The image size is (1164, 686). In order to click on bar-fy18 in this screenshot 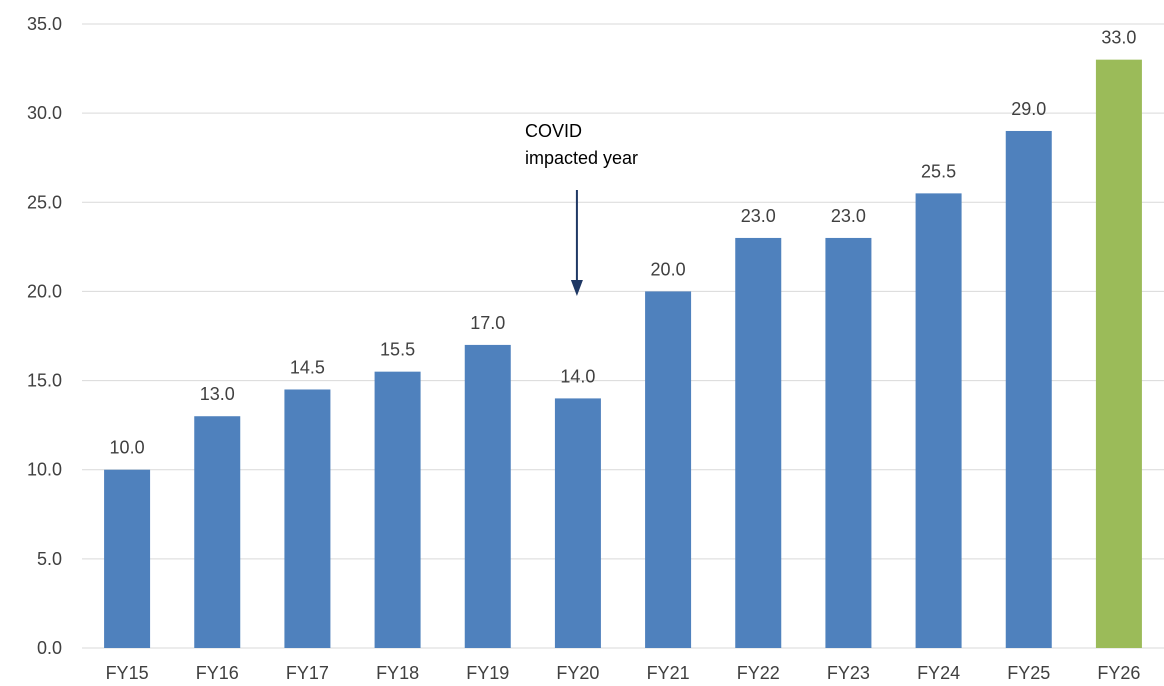, I will do `click(398, 510)`.